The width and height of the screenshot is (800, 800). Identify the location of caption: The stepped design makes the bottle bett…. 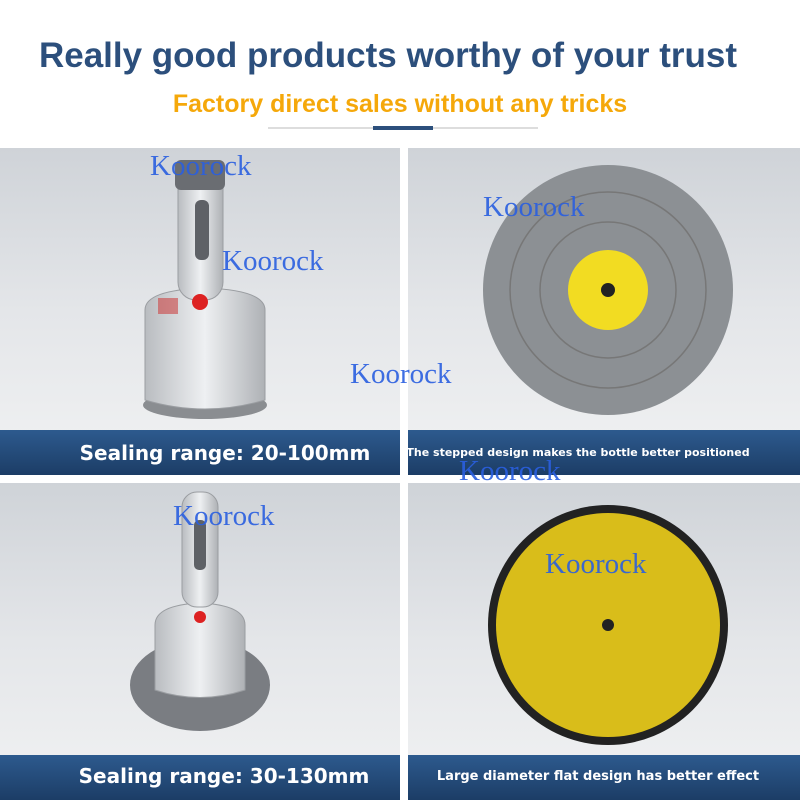
(577, 452).